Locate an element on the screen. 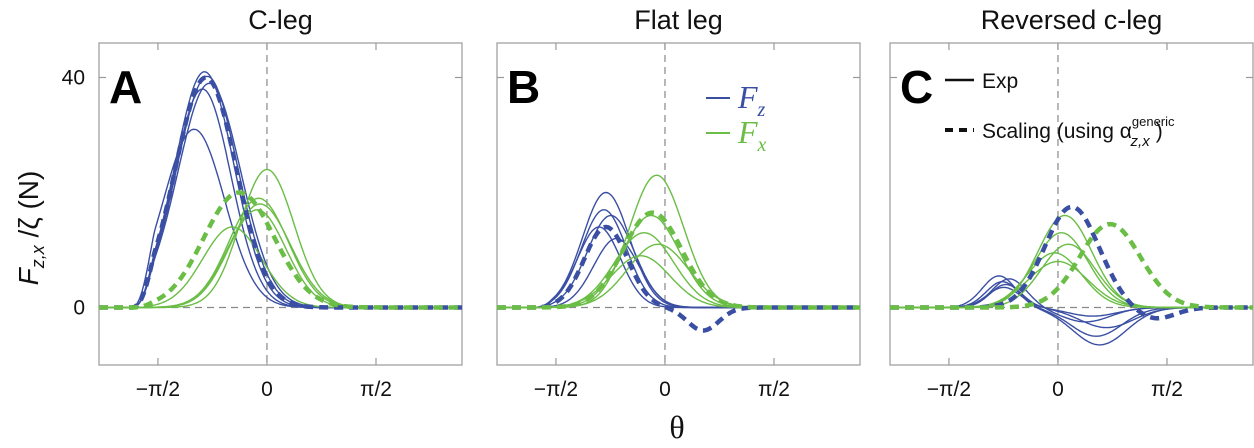 The width and height of the screenshot is (1254, 448). panel-letter: A is located at coordinates (125, 87).